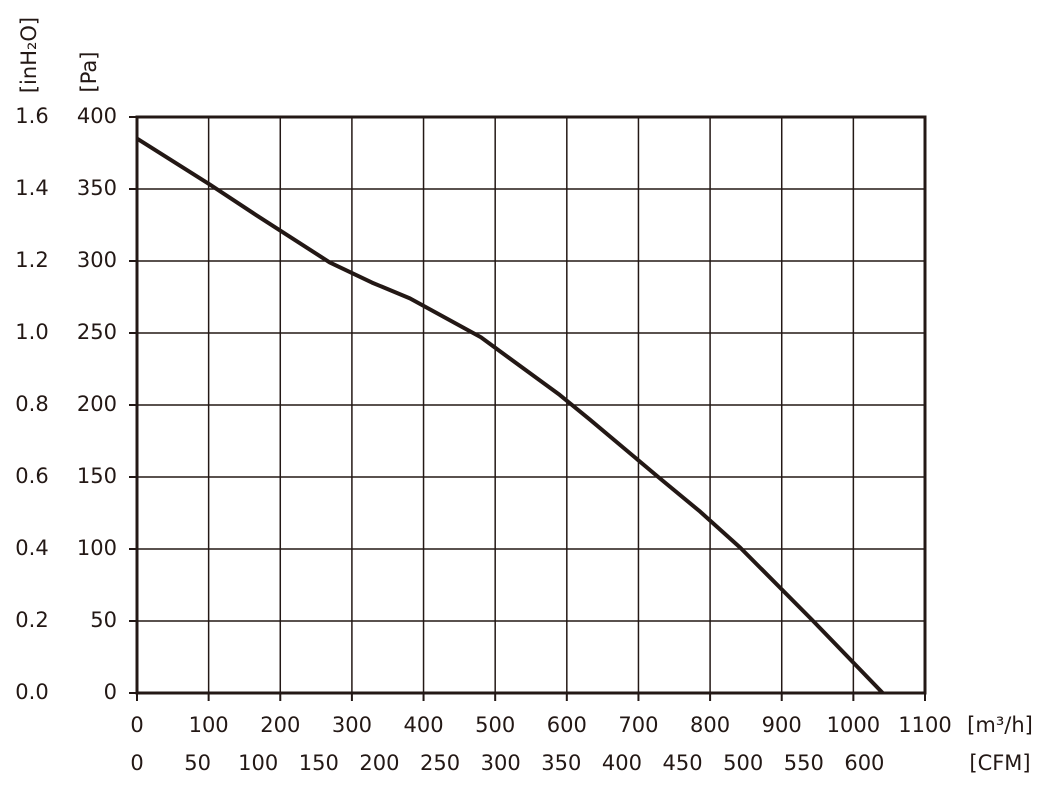  I want to click on x-axis-label: [m³/h], so click(1000, 725).